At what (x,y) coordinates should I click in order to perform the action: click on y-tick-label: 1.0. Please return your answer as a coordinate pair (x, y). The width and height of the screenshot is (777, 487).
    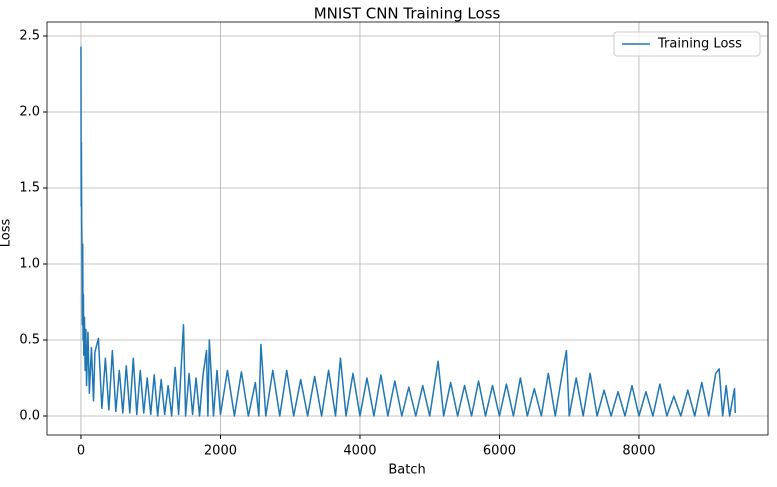
    Looking at the image, I should click on (29, 263).